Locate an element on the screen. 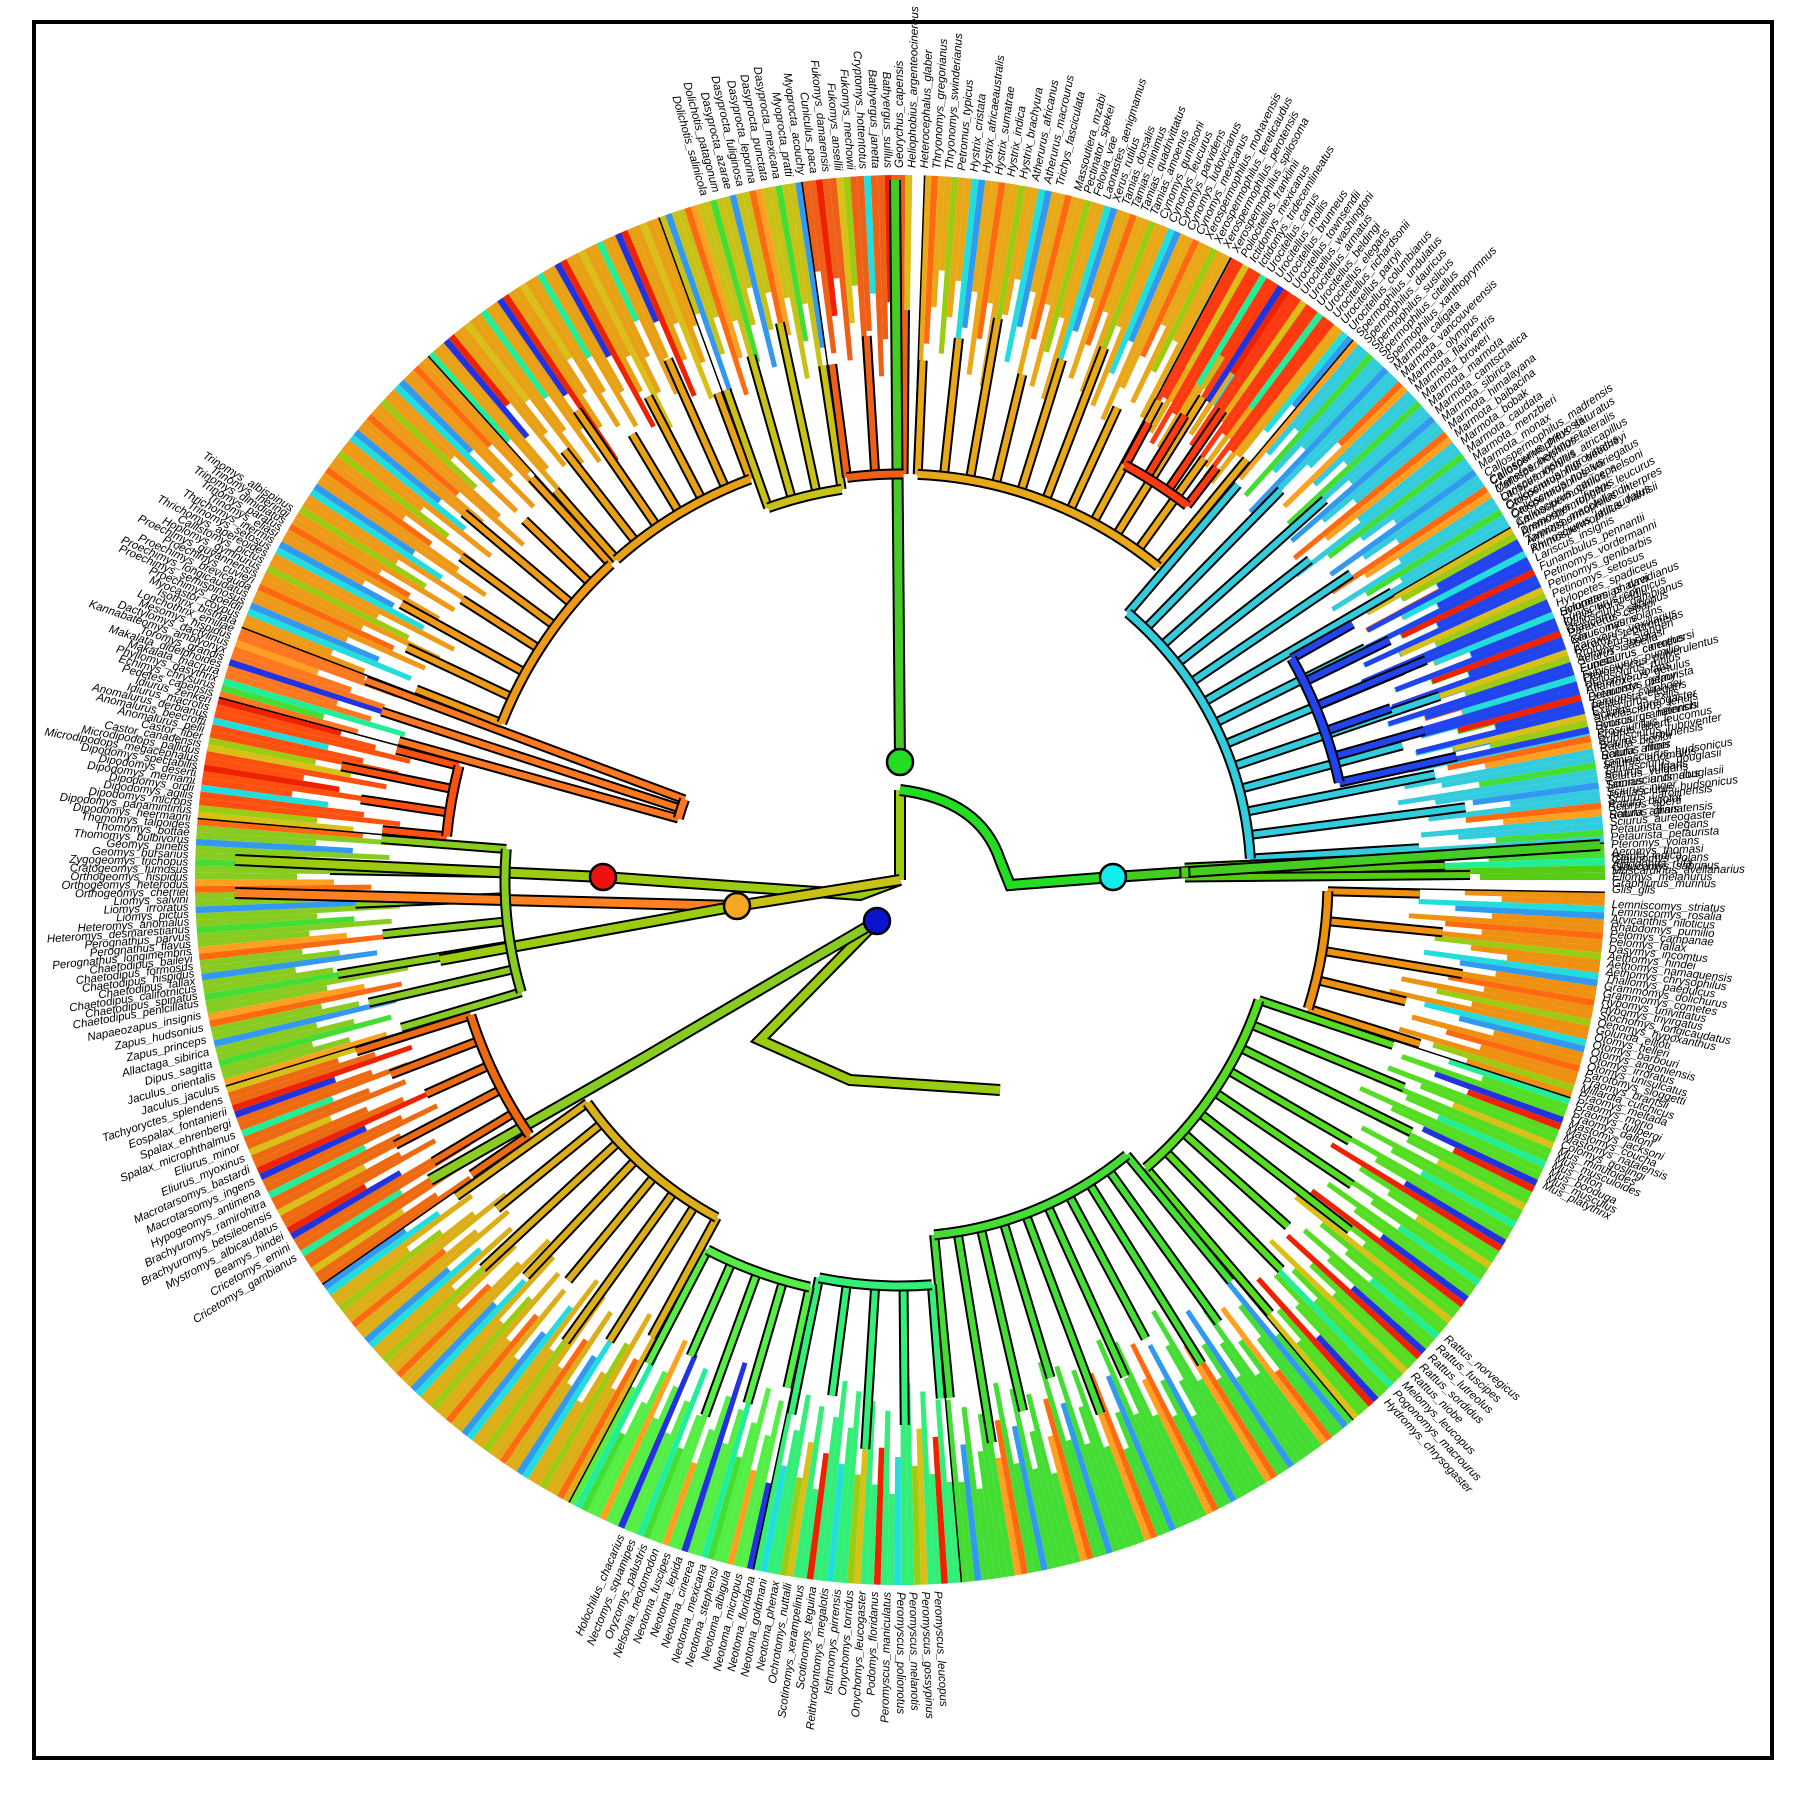 Image resolution: width=1800 pixels, height=1800 pixels. node-green-marker is located at coordinates (900, 762).